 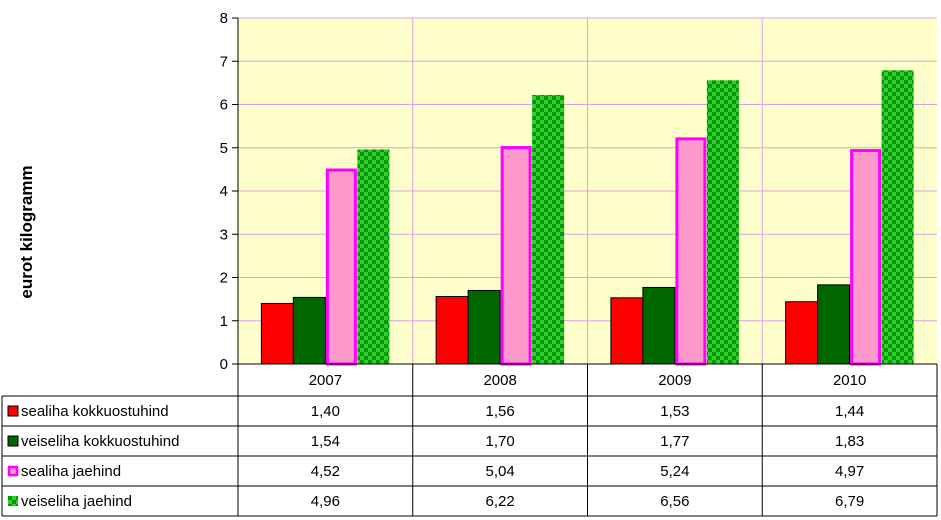 I want to click on data-label: 6,79, so click(x=849, y=501).